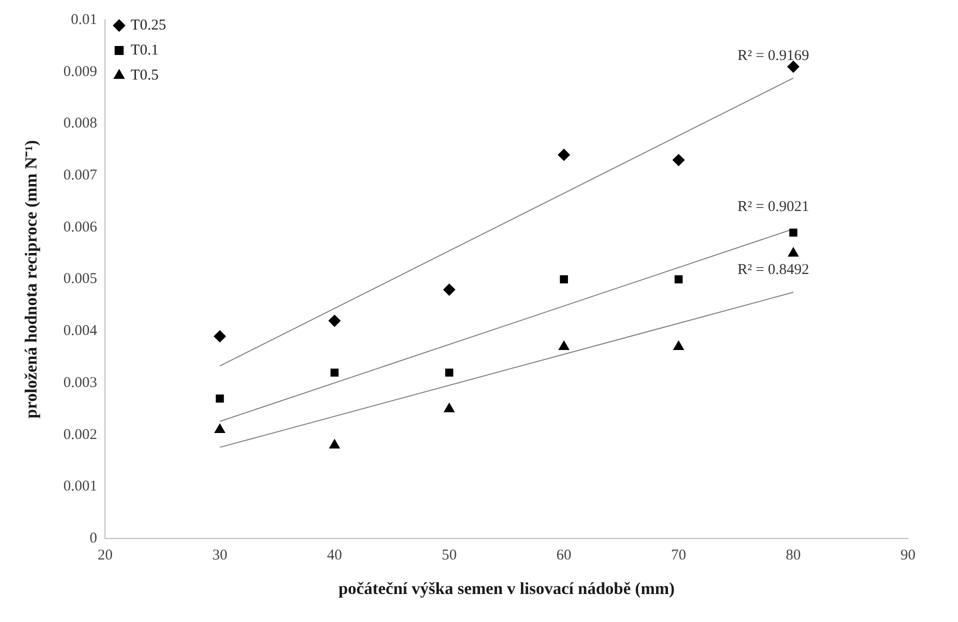 This screenshot has width=958, height=622. Describe the element at coordinates (773, 206) in the screenshot. I see `annotation: R² = 0.9021` at that location.